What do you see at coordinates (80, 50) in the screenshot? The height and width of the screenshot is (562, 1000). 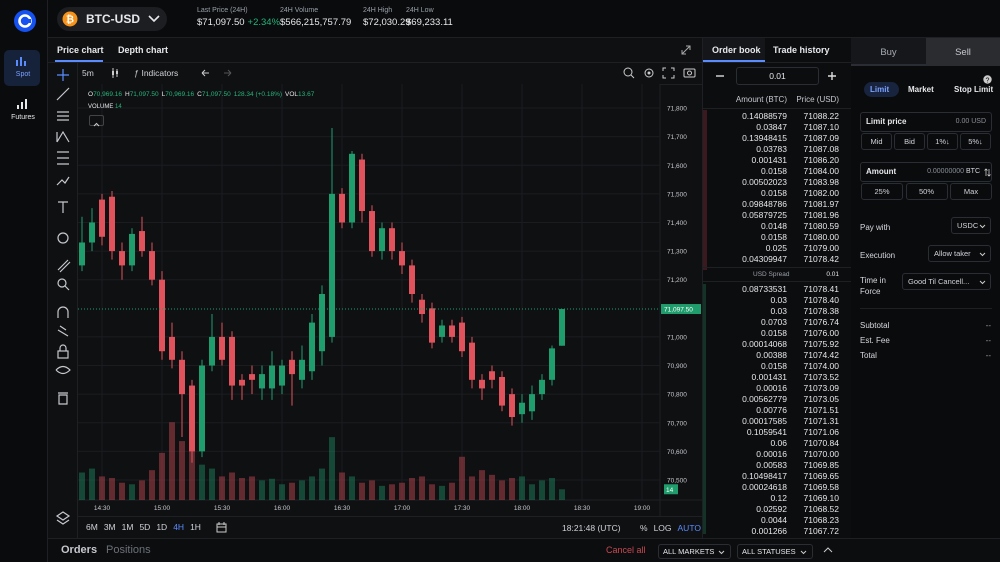 I see `chart-tab: Price chart` at bounding box center [80, 50].